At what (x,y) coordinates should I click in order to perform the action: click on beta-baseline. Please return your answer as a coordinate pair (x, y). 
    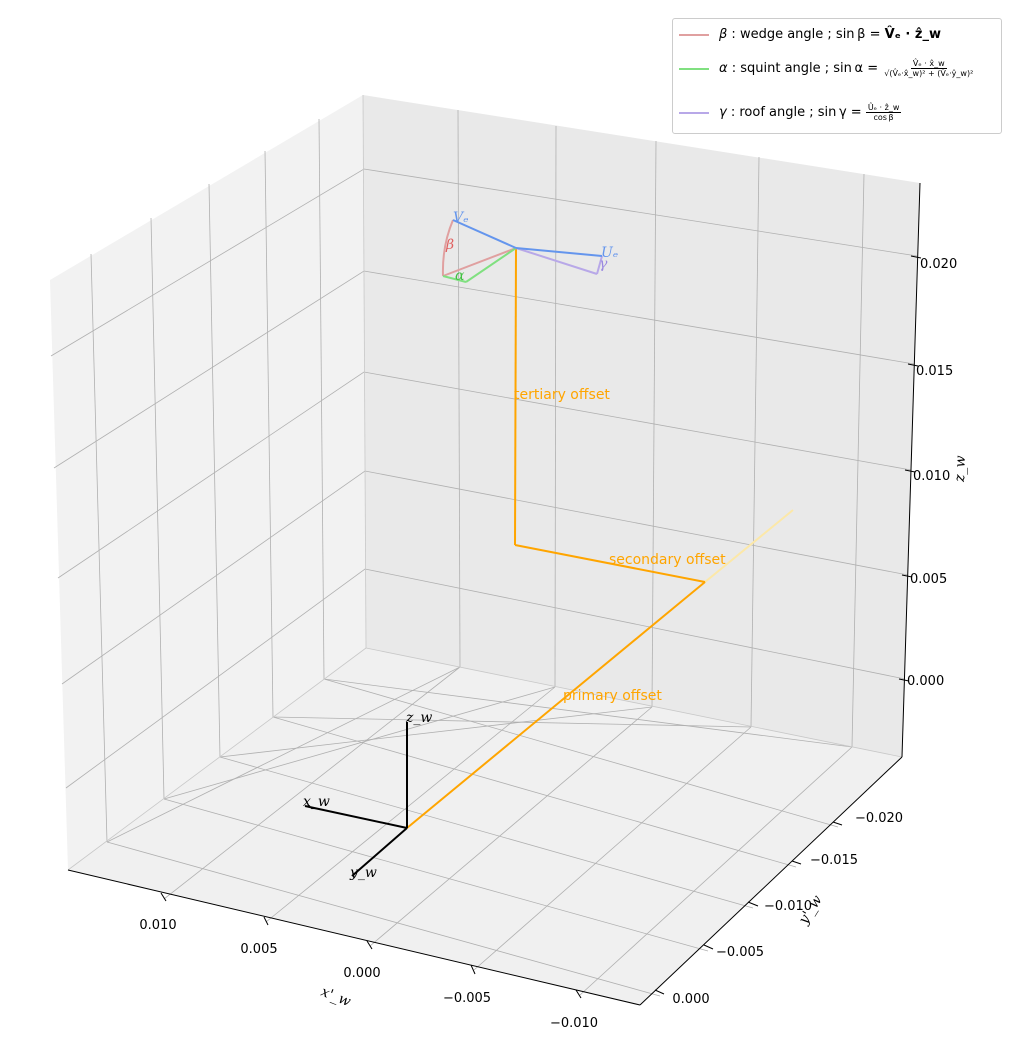
    Looking at the image, I should click on (479, 262).